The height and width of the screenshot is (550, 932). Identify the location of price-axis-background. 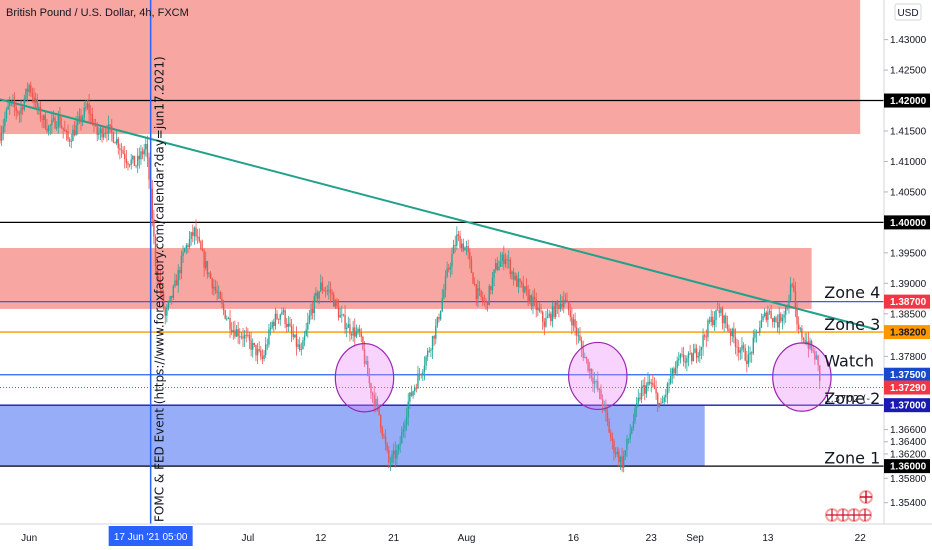
(908, 262).